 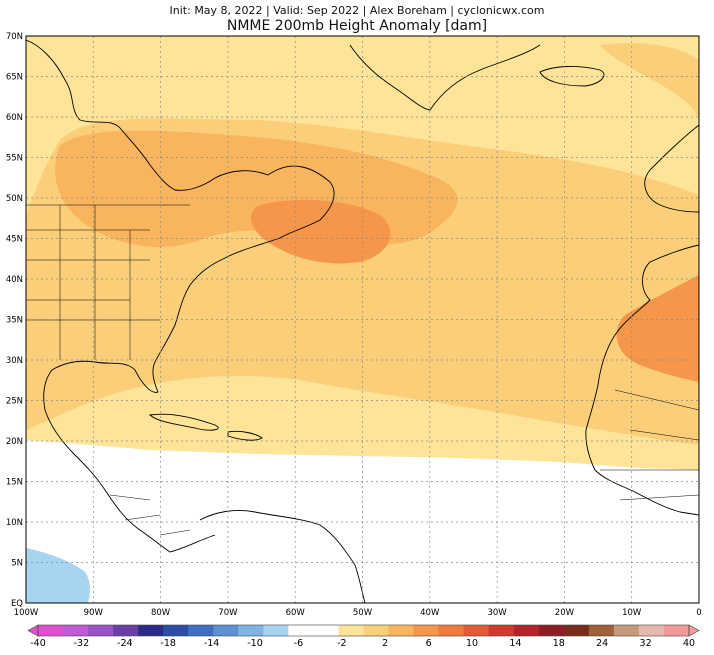 What do you see at coordinates (14, 280) in the screenshot?
I see `lat-label: 40N` at bounding box center [14, 280].